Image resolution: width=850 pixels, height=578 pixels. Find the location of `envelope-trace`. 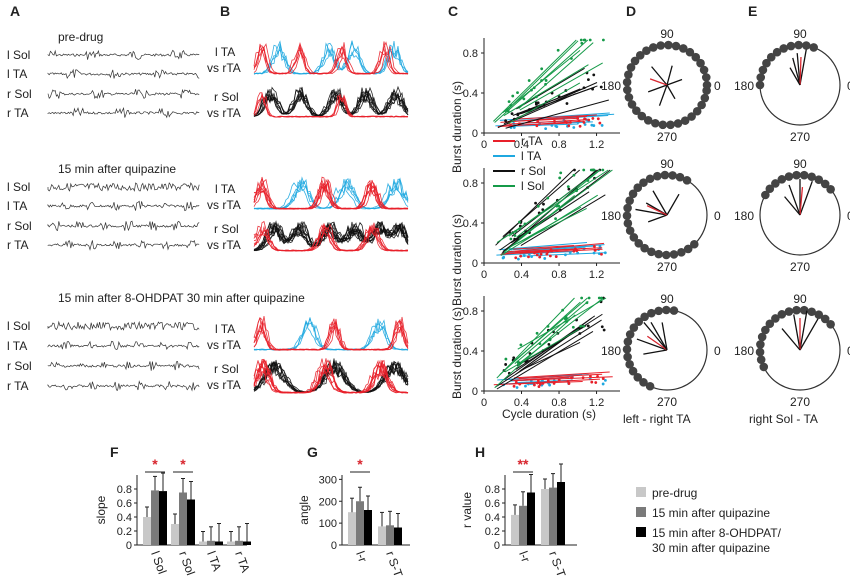

envelope-trace is located at coordinates (331, 376).